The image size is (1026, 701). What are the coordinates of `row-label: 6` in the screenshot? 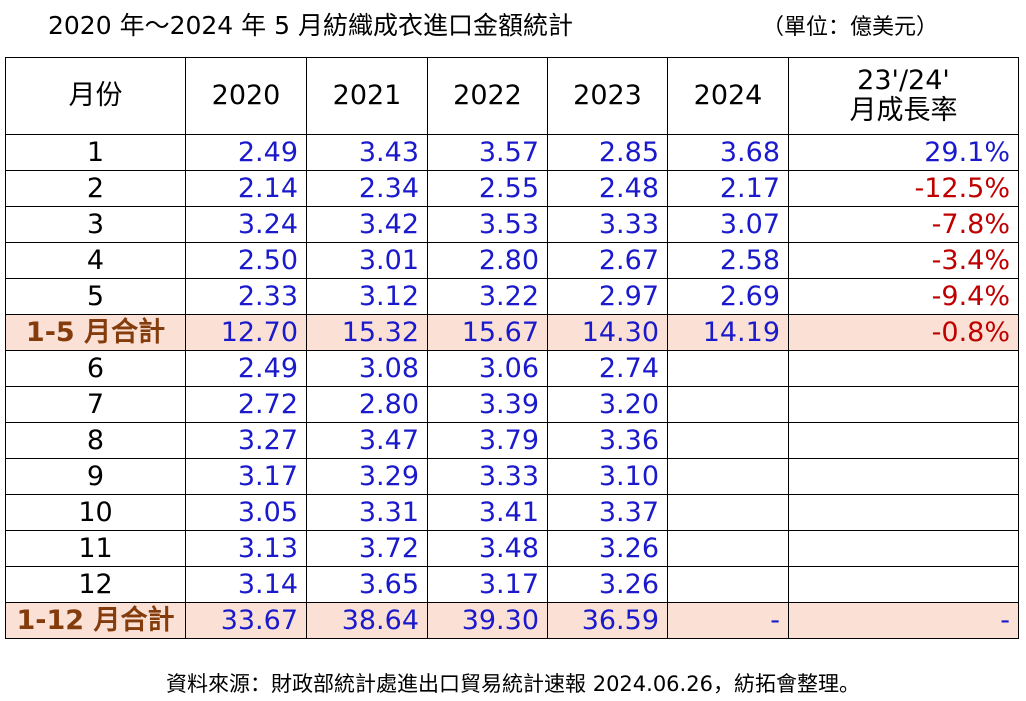 It's located at (95, 368).